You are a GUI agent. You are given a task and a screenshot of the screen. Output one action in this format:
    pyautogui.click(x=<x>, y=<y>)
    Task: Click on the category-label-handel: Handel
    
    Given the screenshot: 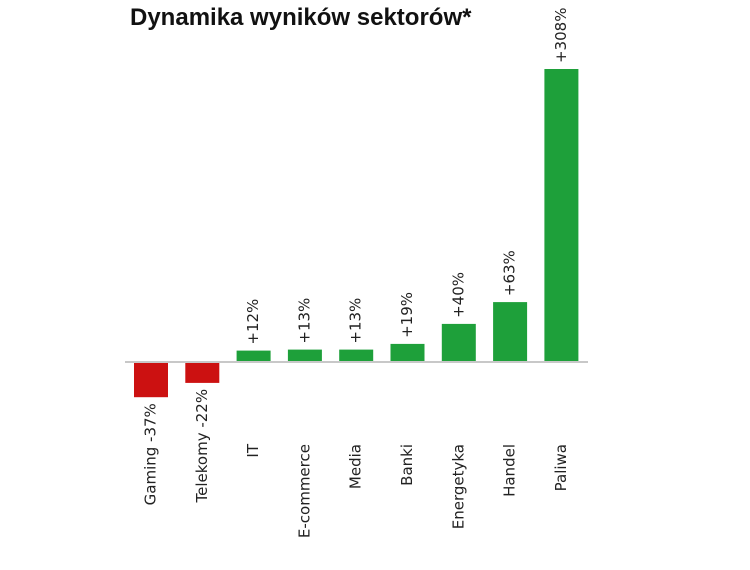 What is the action you would take?
    pyautogui.click(x=510, y=470)
    